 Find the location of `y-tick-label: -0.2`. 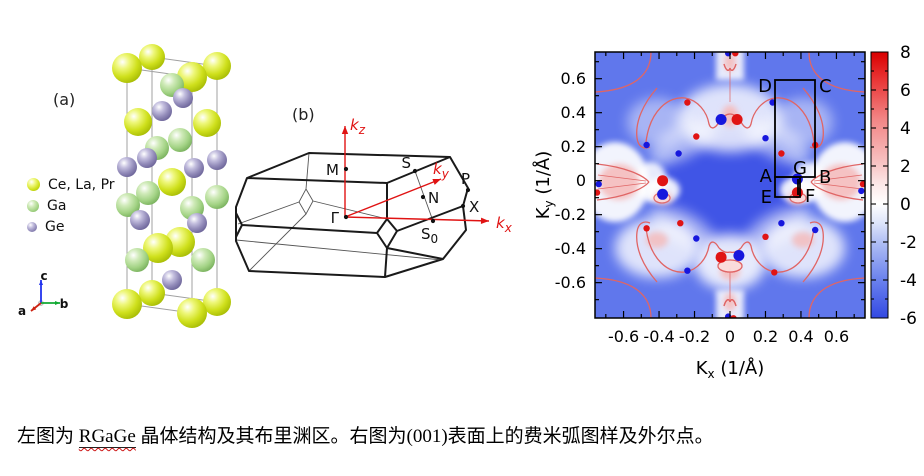

y-tick-label: -0.2 is located at coordinates (570, 214).